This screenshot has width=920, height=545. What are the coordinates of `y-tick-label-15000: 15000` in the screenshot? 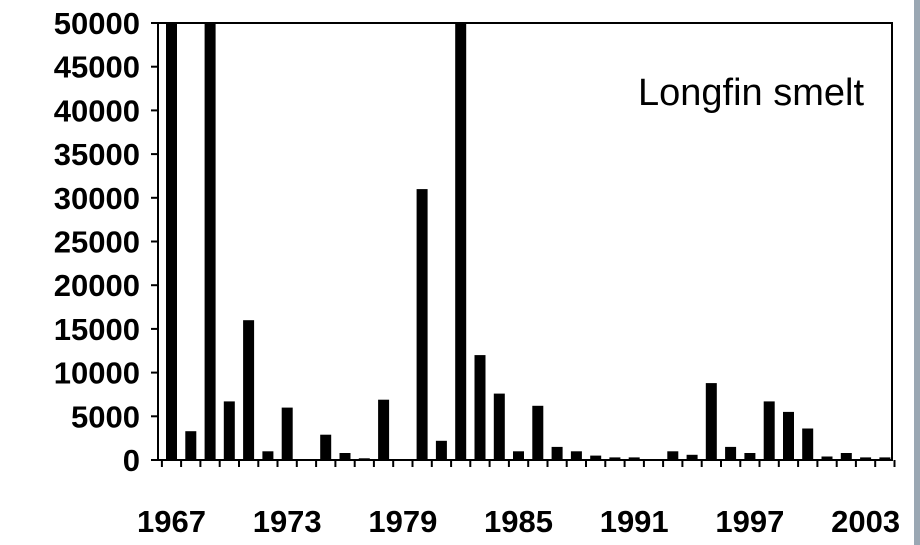 It's located at (97, 329).